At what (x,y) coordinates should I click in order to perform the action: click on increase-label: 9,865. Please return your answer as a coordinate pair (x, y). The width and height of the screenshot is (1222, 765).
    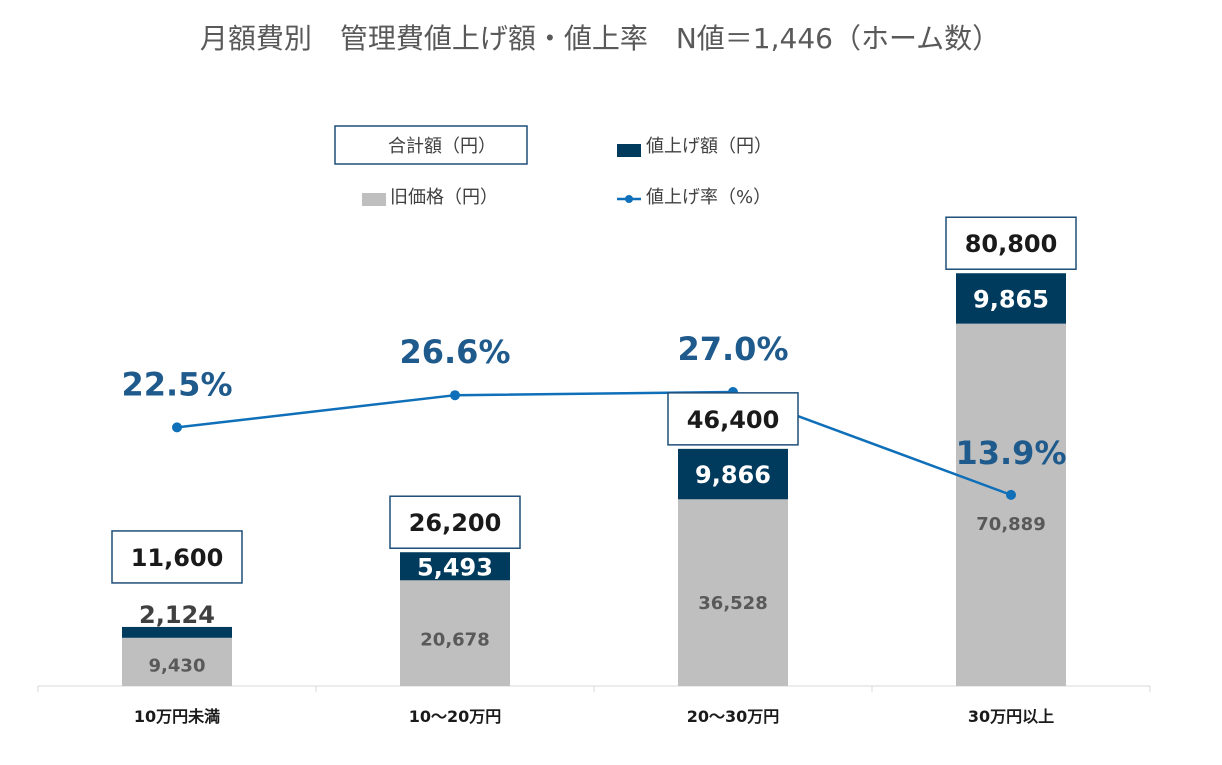
    Looking at the image, I should click on (1011, 299).